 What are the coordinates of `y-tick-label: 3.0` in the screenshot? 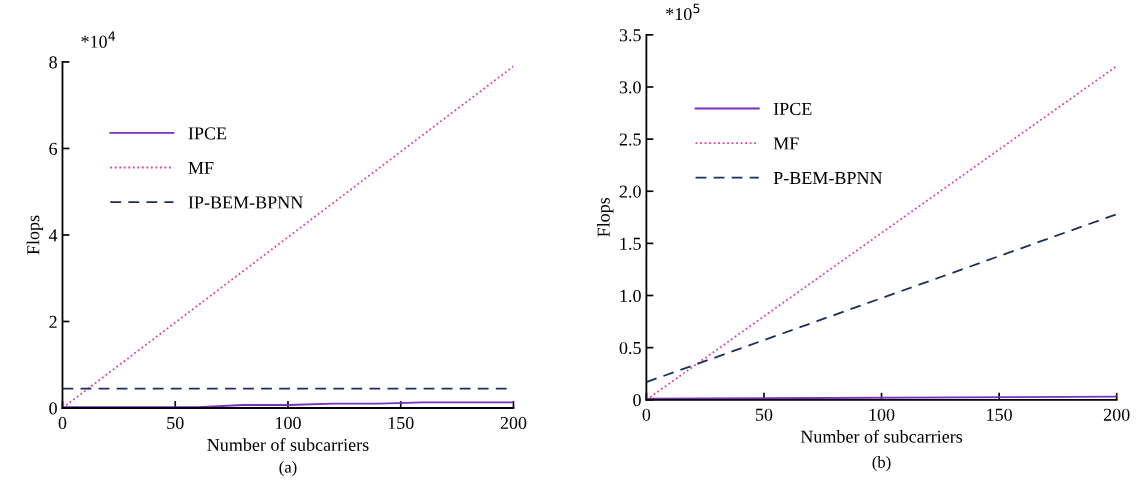 It's located at (630, 87).